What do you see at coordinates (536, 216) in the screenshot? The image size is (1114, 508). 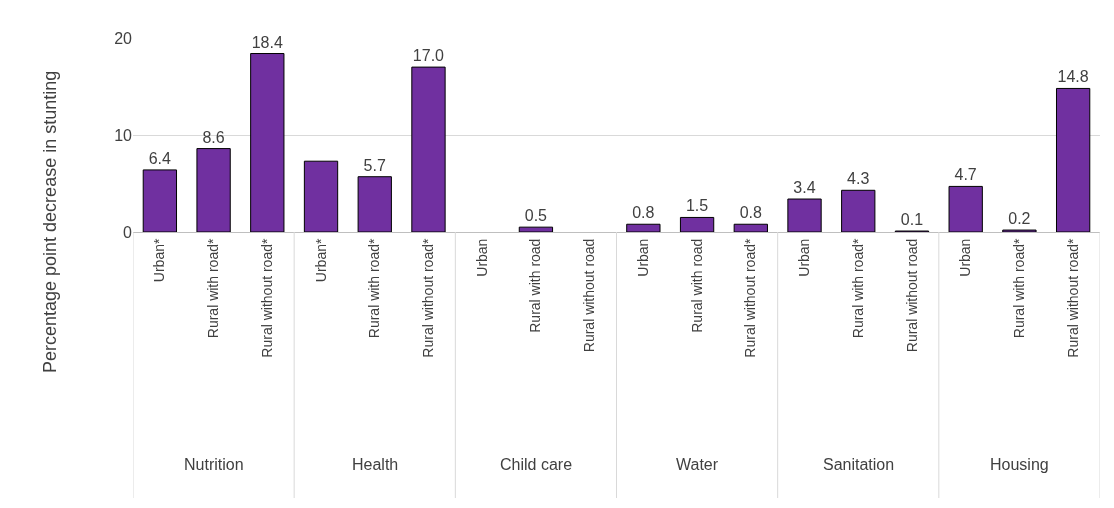 I see `data-label: 0.5` at bounding box center [536, 216].